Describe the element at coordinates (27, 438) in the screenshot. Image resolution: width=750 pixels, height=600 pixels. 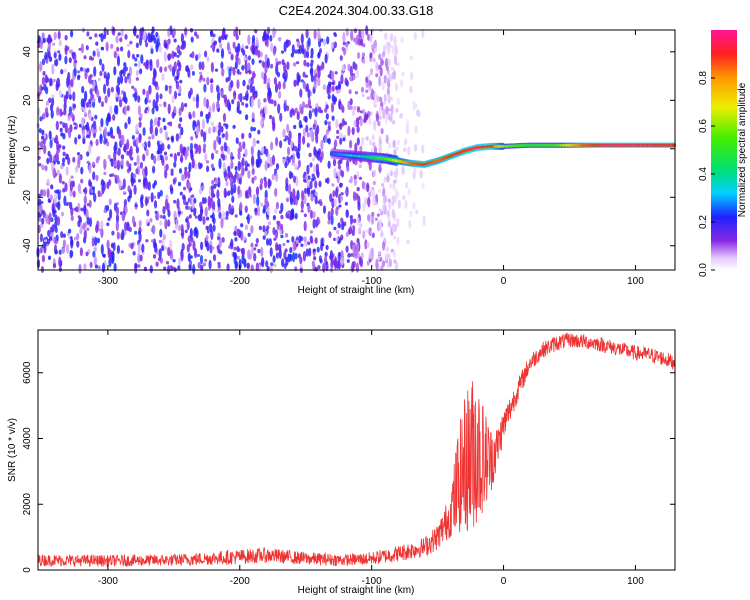
I see `y-tick-label: 4000` at that location.